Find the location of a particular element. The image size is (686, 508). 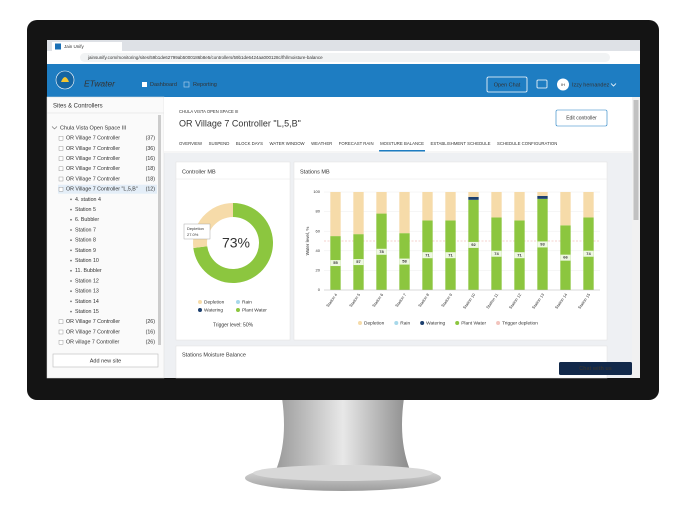

tooltip-name: Depletion is located at coordinates (195, 228).